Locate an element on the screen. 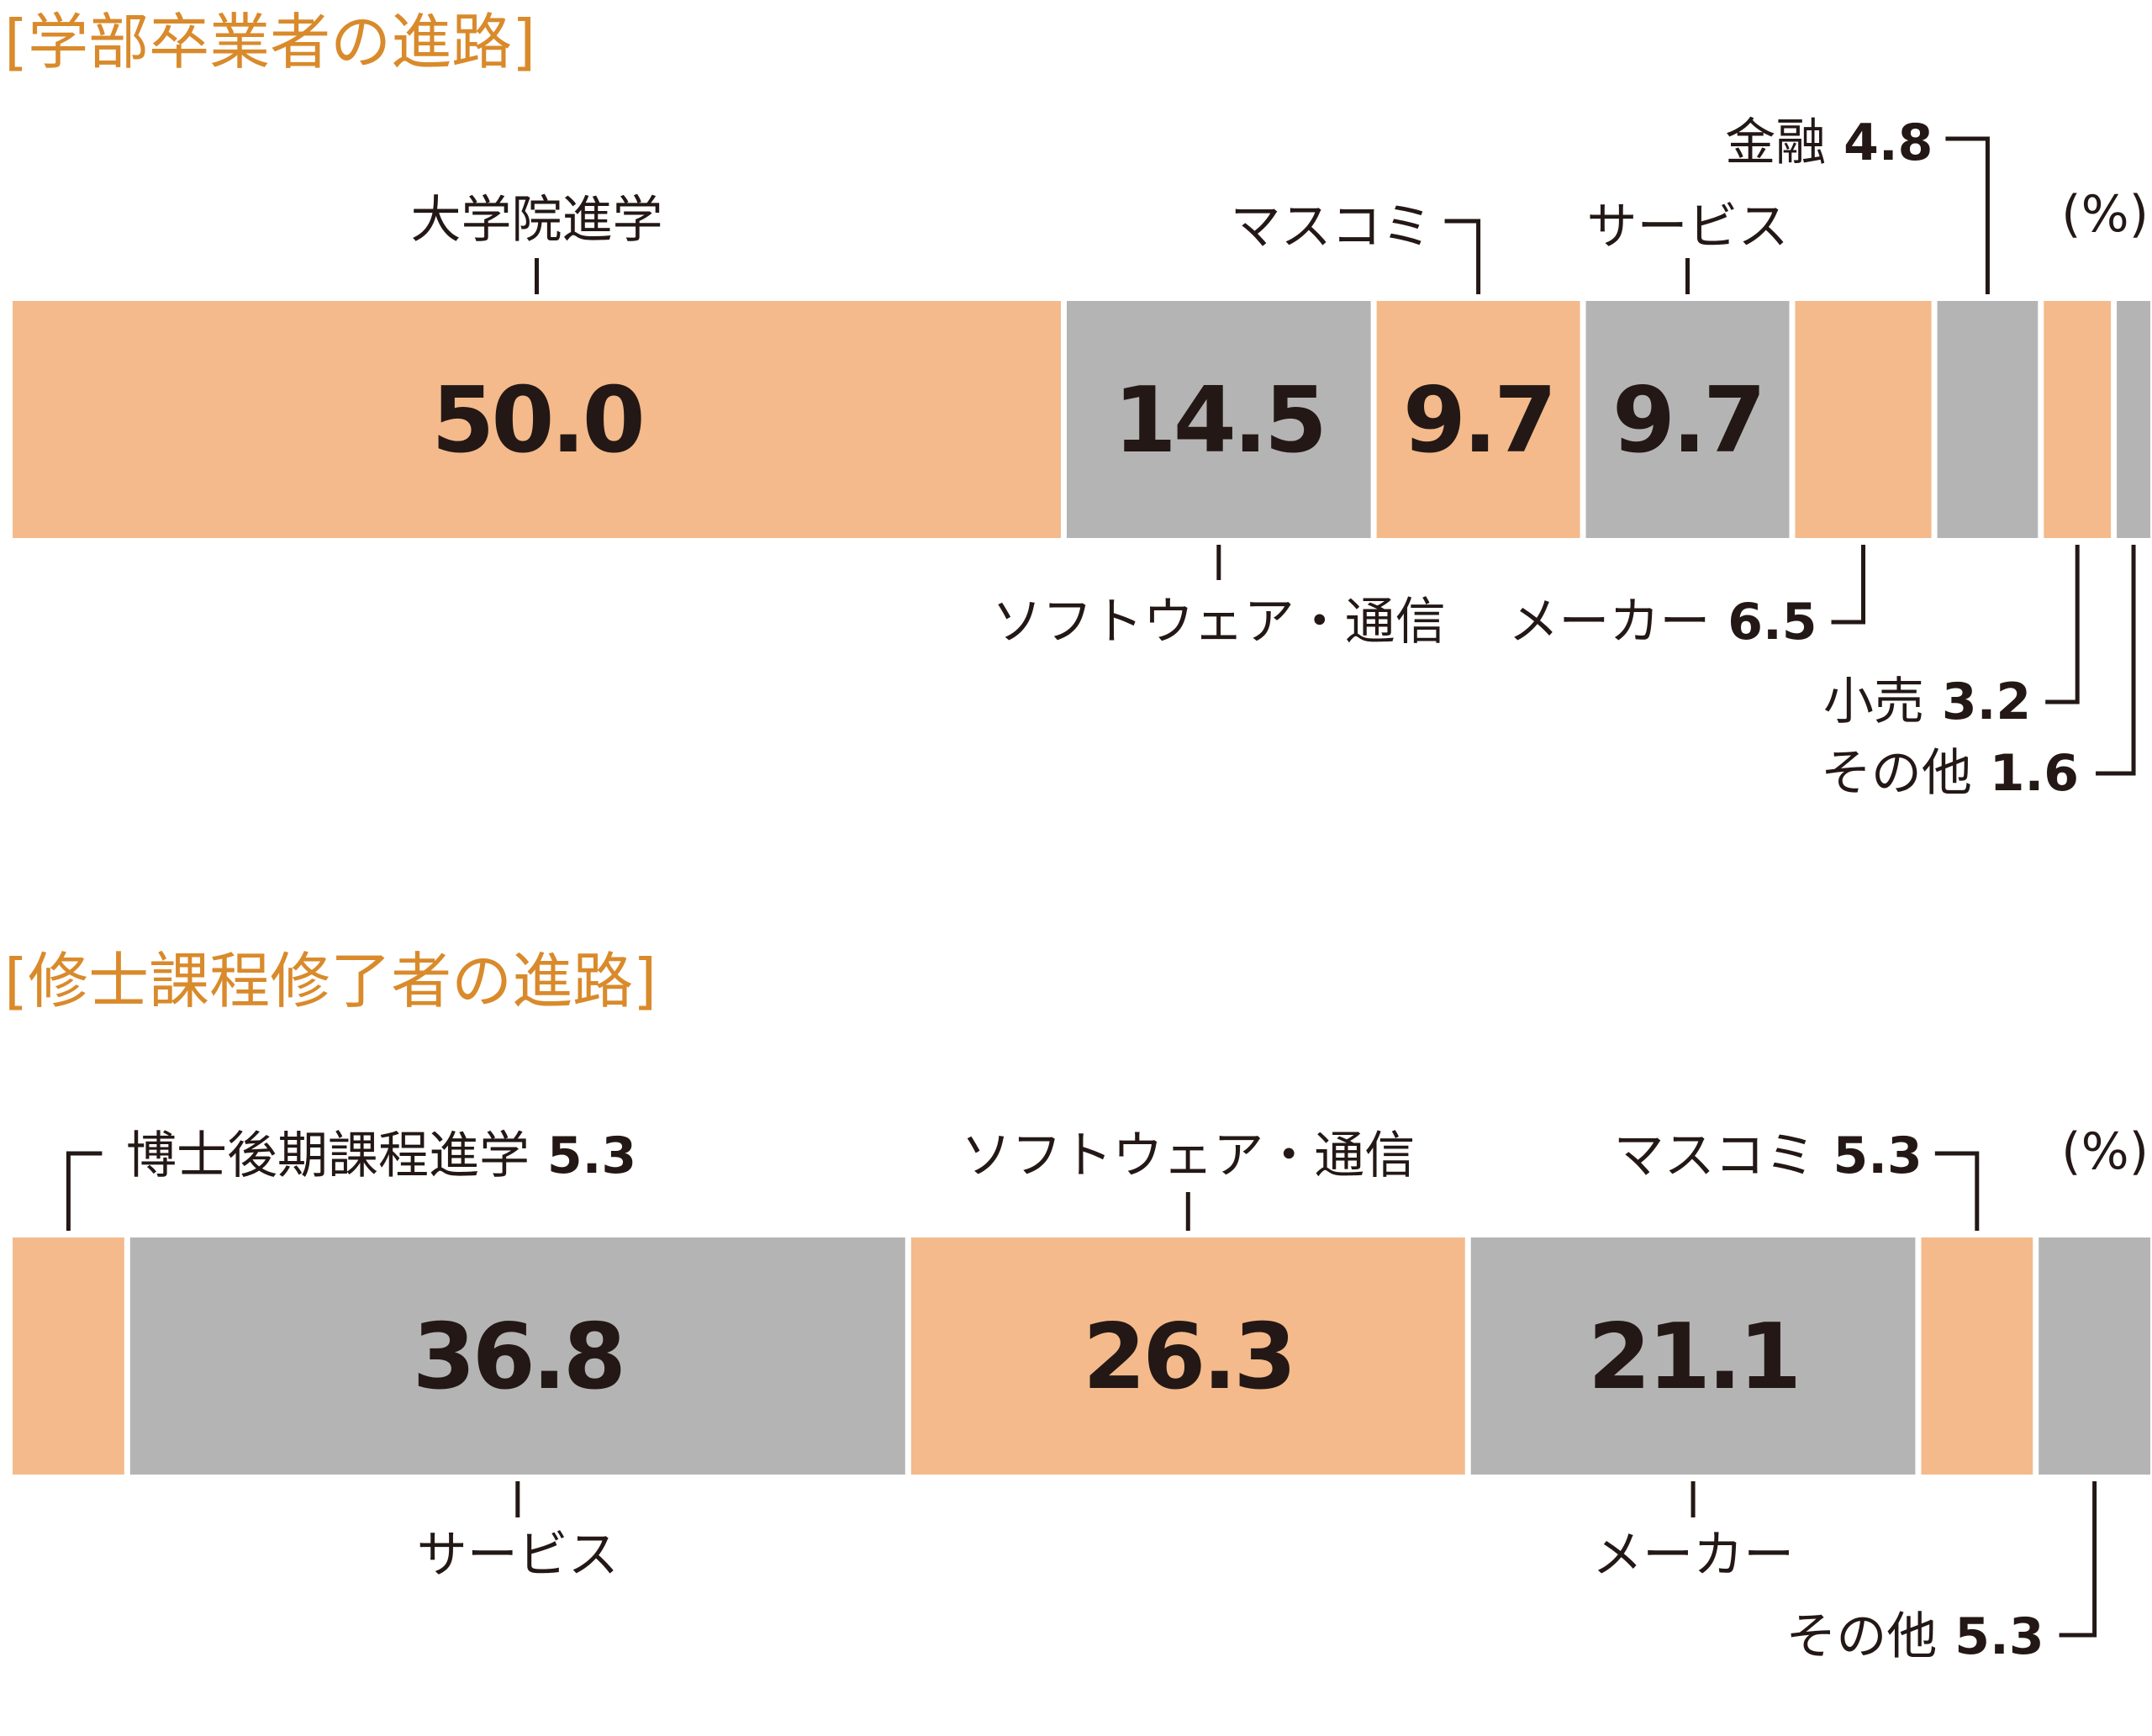 This screenshot has width=2152, height=1736. chart-title-undergrad: [学部卒業者の進路] is located at coordinates (269, 42).